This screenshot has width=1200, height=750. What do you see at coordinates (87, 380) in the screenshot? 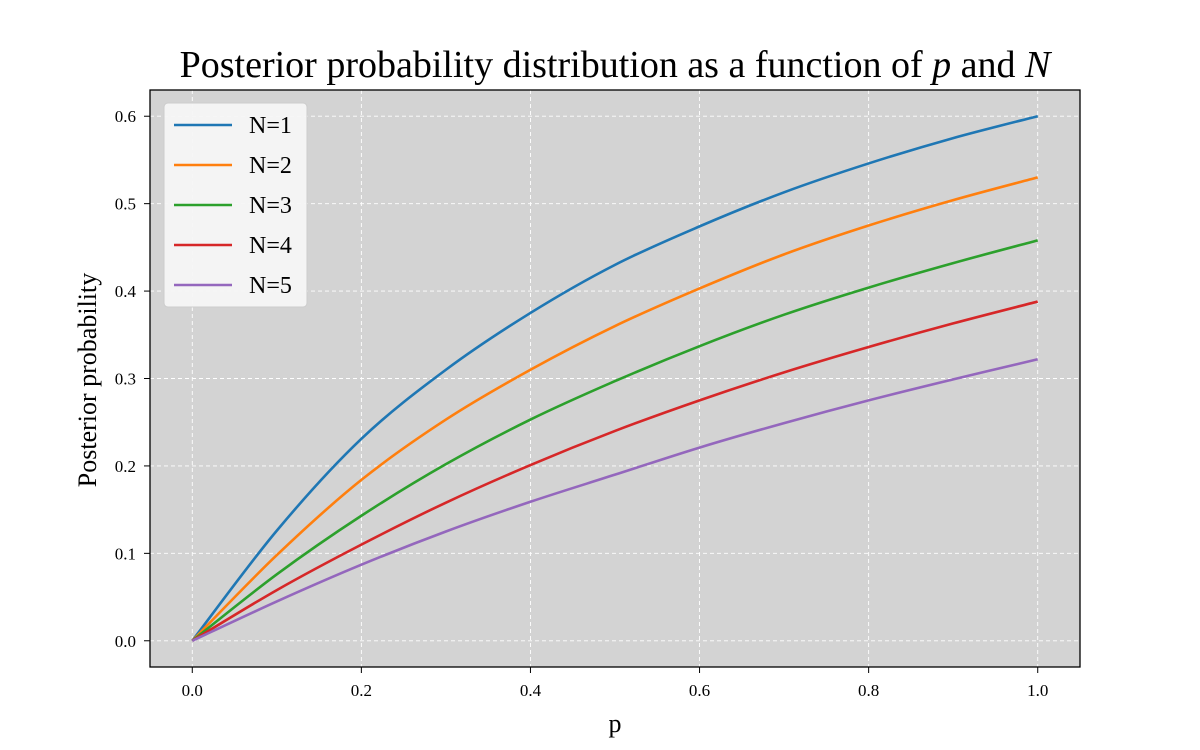
I see `y-axis-label: Posterior probability` at bounding box center [87, 380].